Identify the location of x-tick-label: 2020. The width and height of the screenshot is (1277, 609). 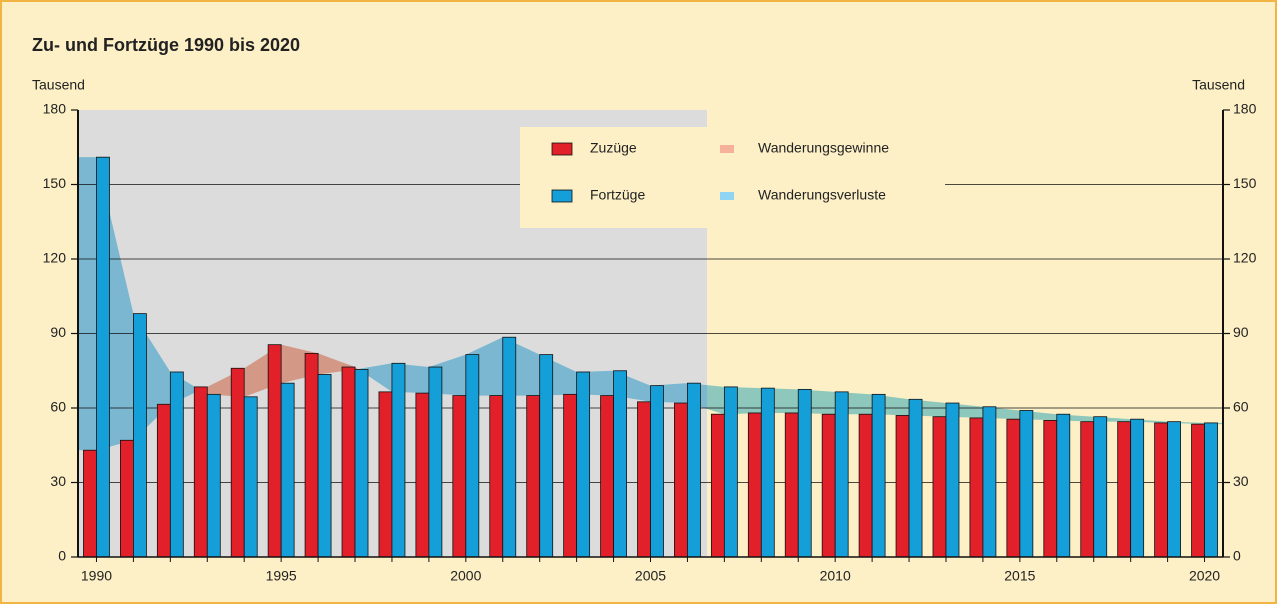
(1204, 576).